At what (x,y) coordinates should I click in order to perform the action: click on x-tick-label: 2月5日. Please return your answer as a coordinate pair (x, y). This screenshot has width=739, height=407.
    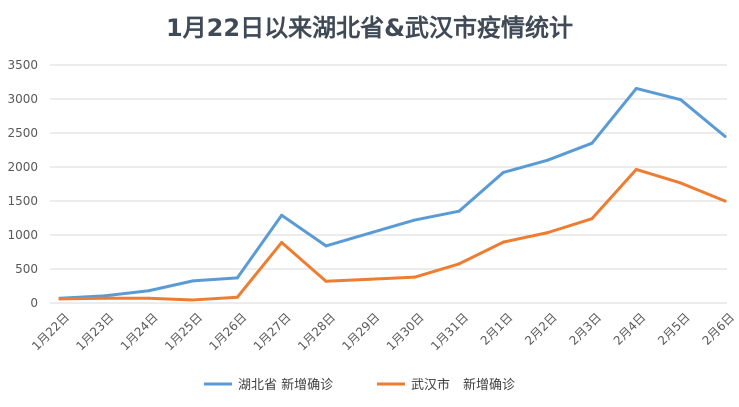
    Looking at the image, I should click on (674, 329).